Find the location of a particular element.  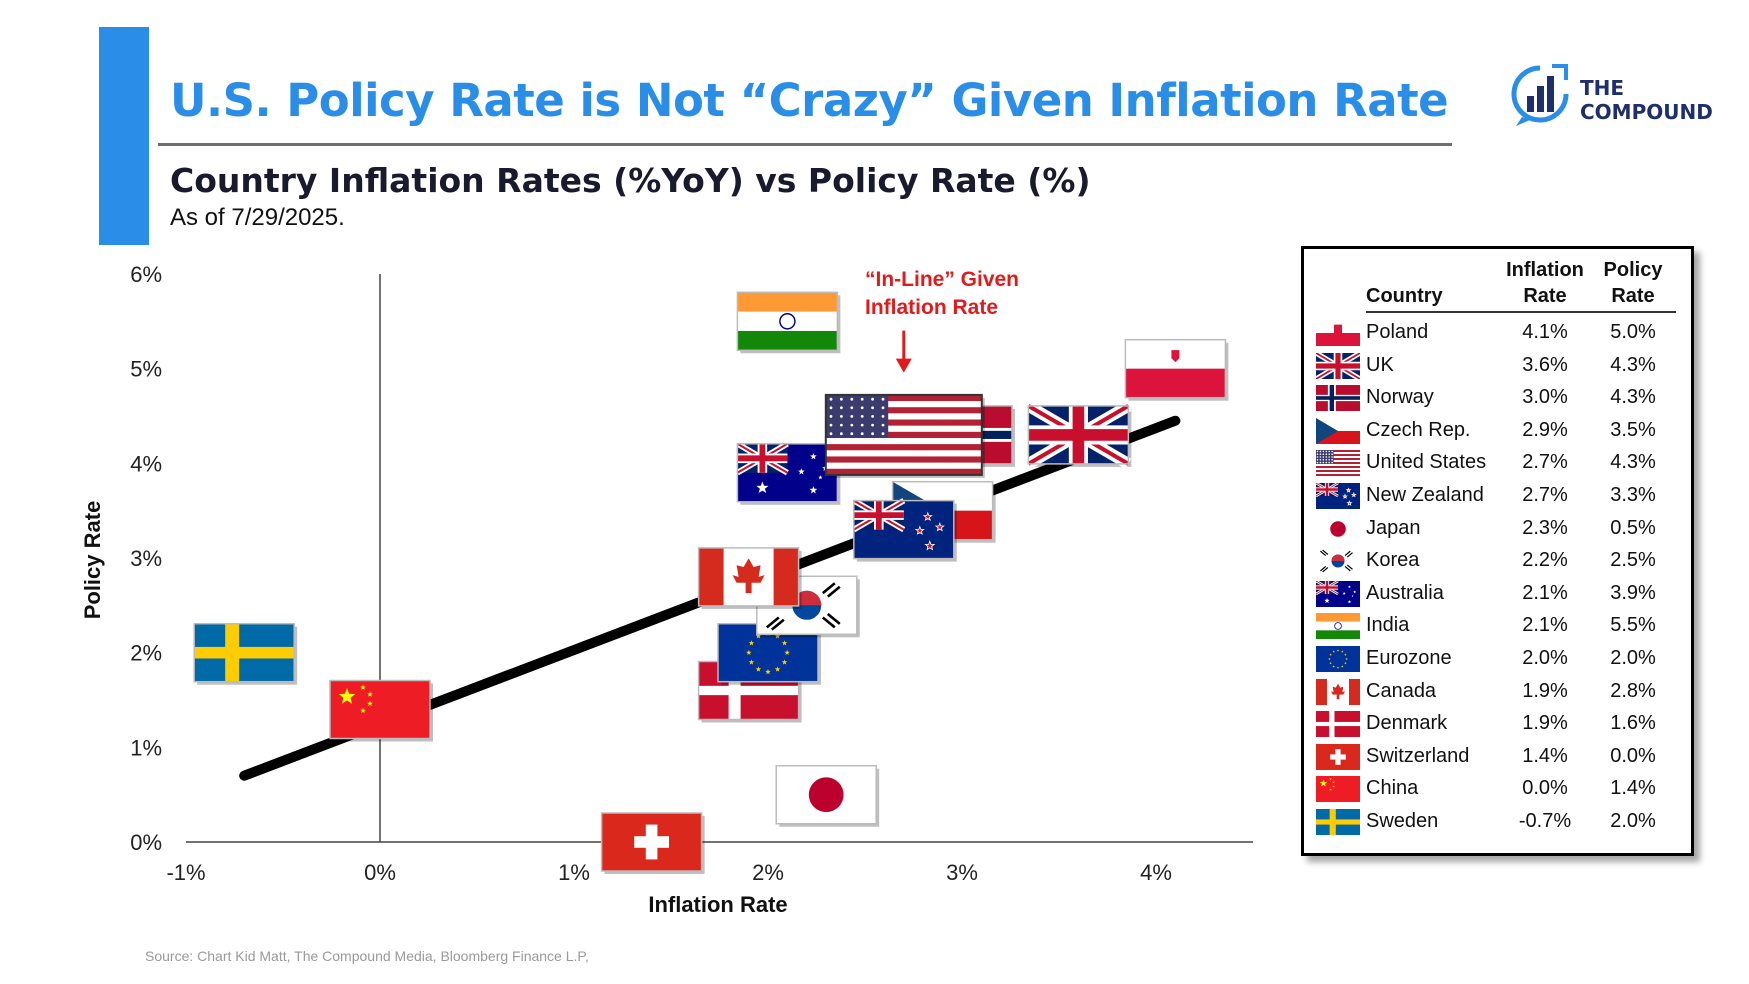

data-point-india-flag is located at coordinates (788, 322).